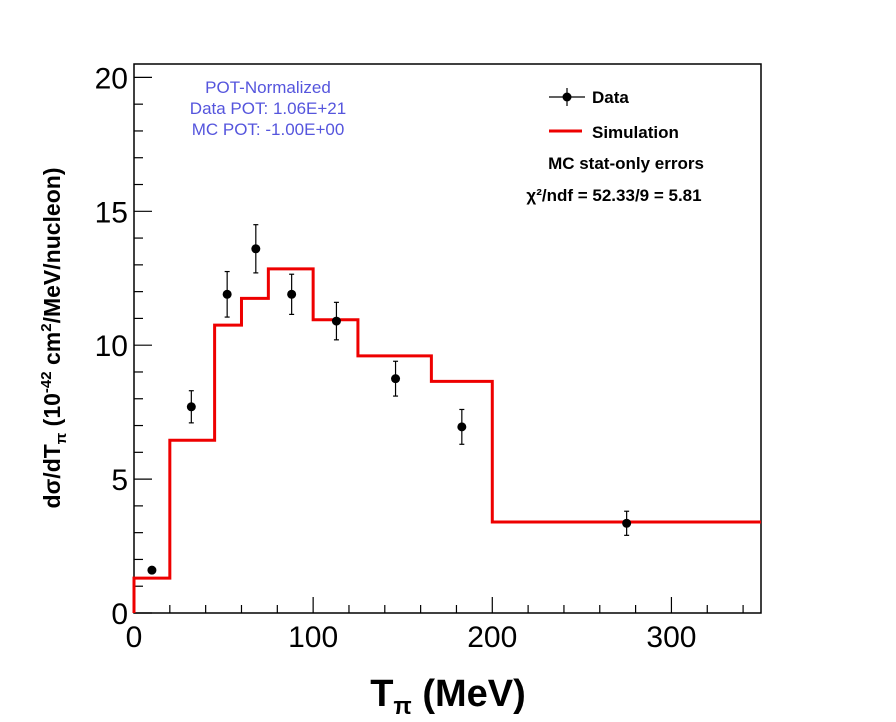  Describe the element at coordinates (626, 163) in the screenshot. I see `legend-errors-note: MC stat-only errors` at that location.